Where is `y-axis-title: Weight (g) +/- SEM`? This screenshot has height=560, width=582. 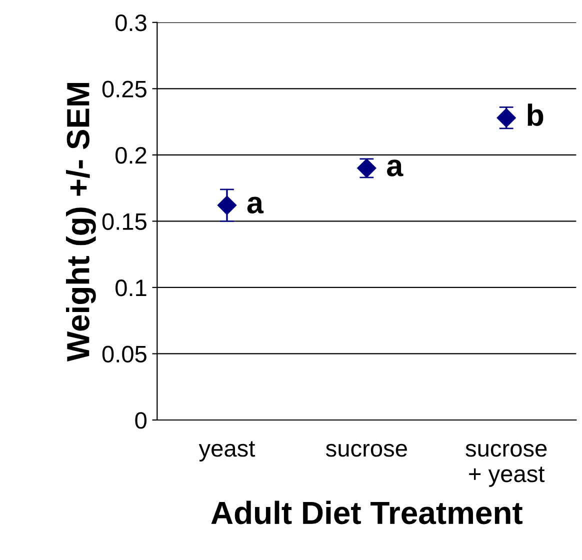
y-axis-title: Weight (g) +/- SEM is located at coordinates (81, 222).